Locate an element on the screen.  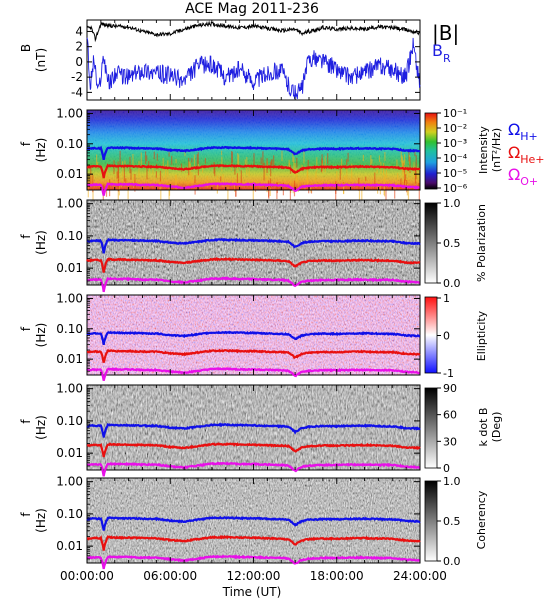
freq-ylabel-f: f is located at coordinates (26, 328).